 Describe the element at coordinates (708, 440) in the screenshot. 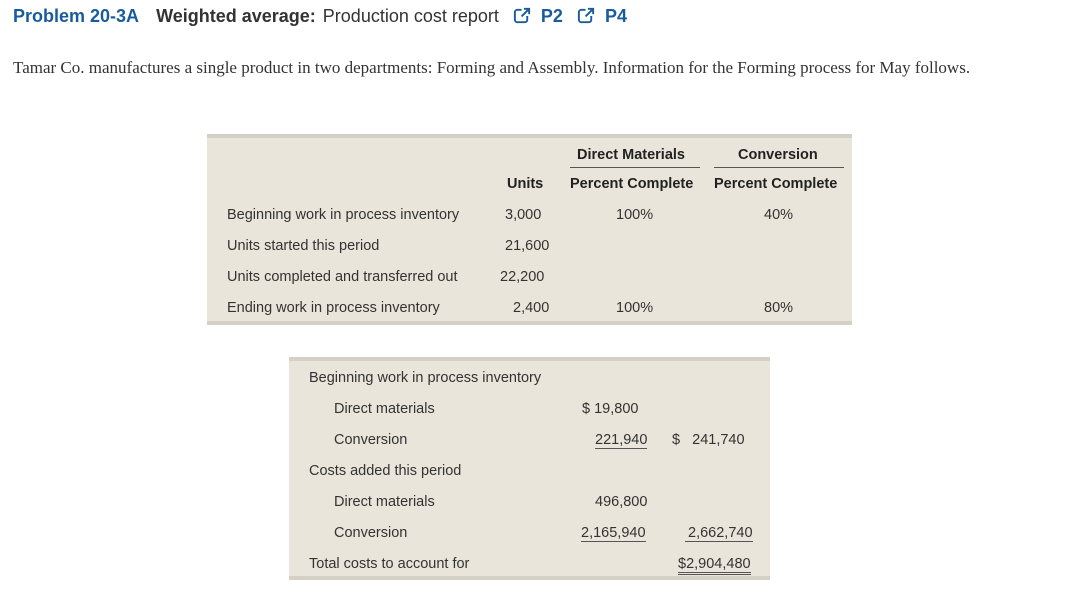

I see `beg-total: $ 241,740` at that location.